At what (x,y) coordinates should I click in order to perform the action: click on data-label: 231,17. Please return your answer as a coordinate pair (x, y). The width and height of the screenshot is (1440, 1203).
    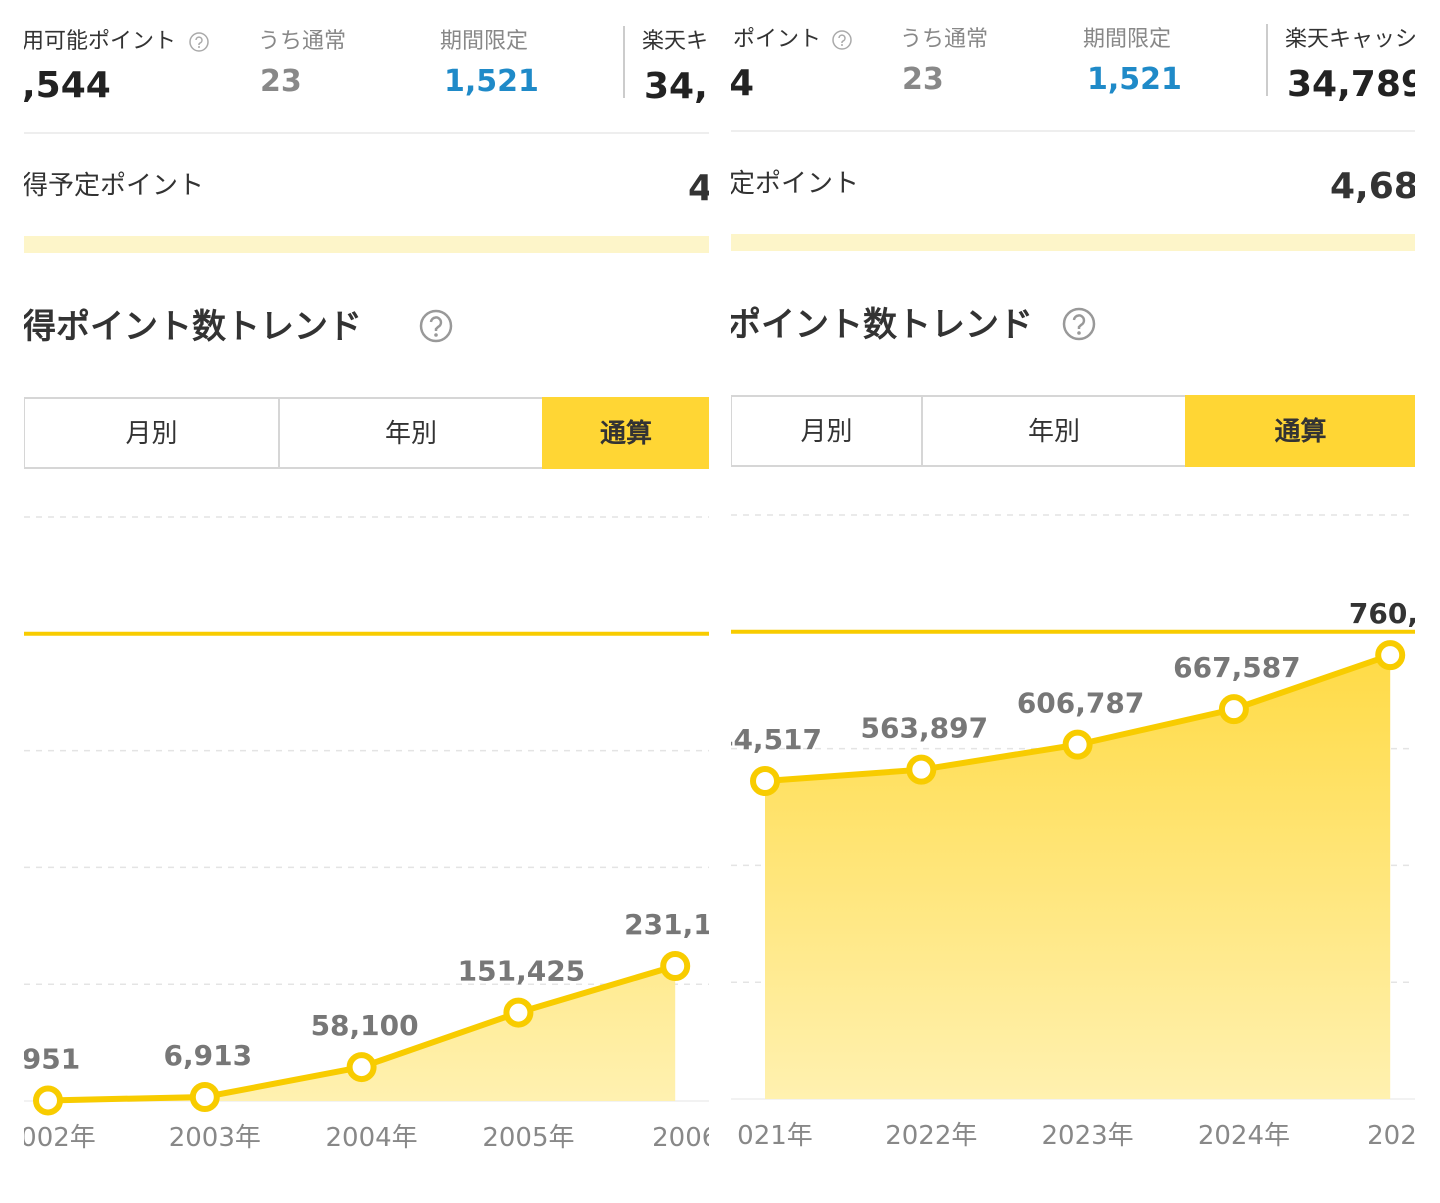
    Looking at the image, I should click on (678, 924).